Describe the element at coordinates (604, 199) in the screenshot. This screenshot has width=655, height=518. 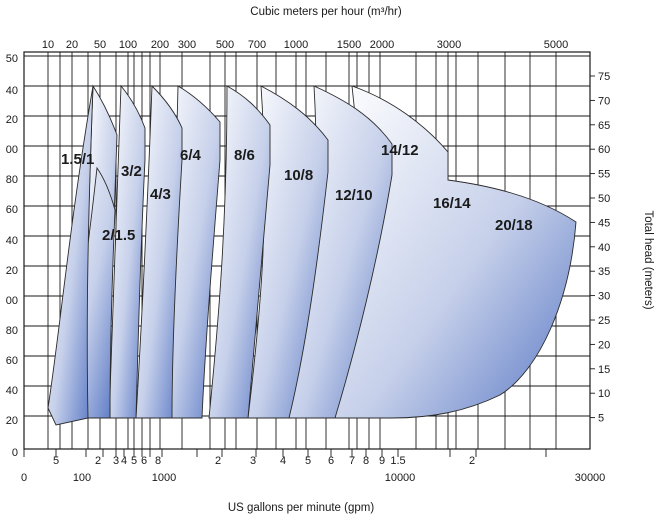
I see `right-tick-label: 50` at that location.